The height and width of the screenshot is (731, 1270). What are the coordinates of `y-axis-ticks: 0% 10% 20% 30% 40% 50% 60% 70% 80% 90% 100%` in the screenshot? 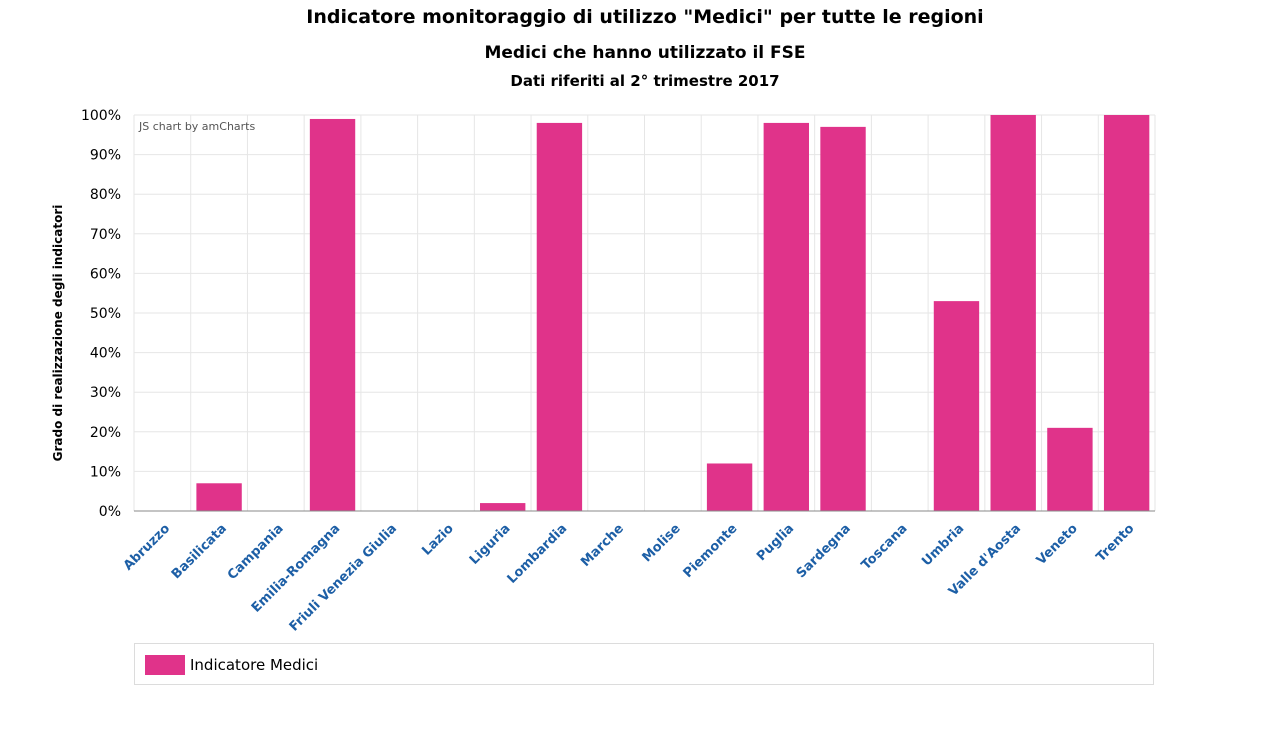 It's located at (101, 314).